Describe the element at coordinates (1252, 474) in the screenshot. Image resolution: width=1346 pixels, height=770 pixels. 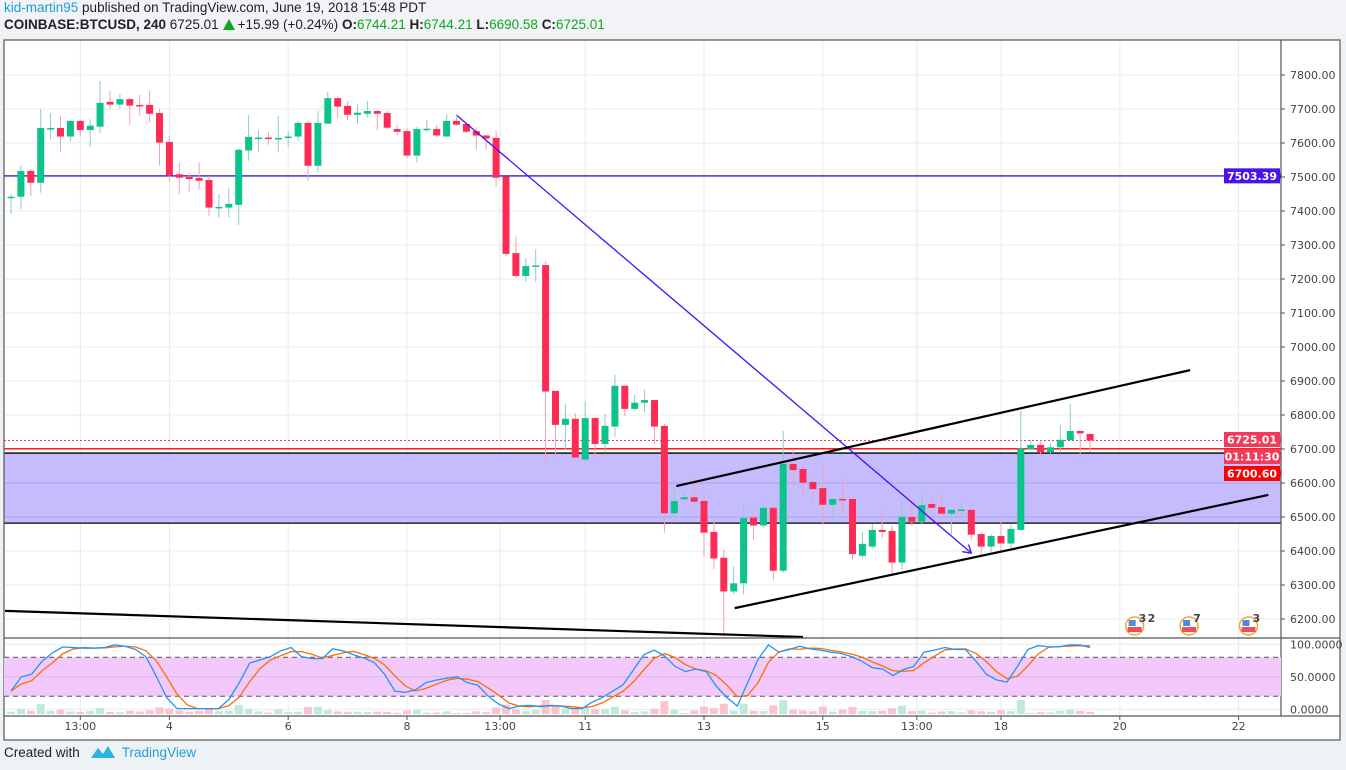
I see `tag-label: 6700.60` at that location.